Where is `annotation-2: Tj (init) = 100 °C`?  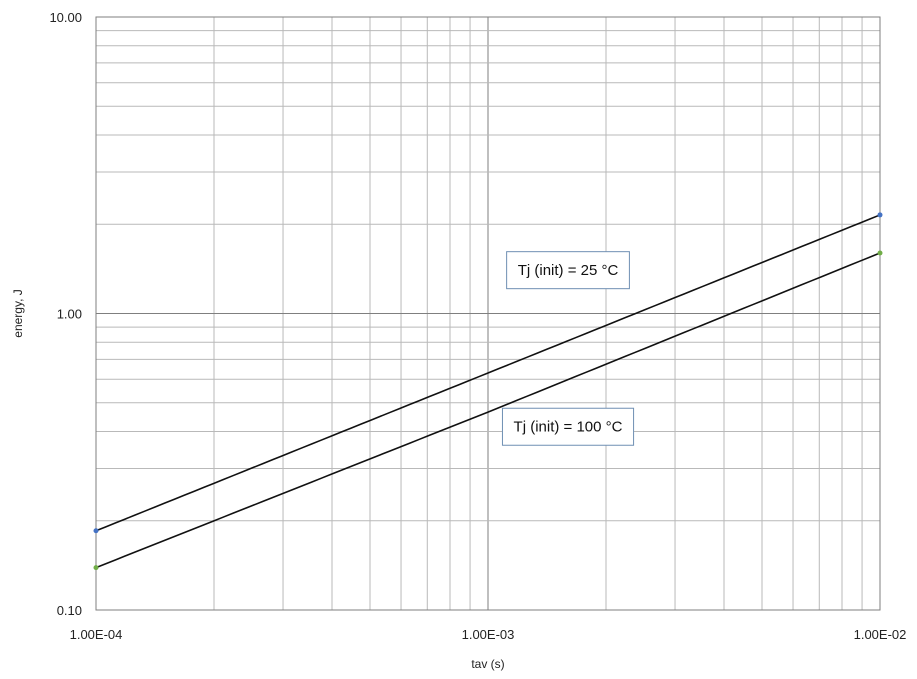
annotation-2: Tj (init) = 100 °C is located at coordinates (568, 426).